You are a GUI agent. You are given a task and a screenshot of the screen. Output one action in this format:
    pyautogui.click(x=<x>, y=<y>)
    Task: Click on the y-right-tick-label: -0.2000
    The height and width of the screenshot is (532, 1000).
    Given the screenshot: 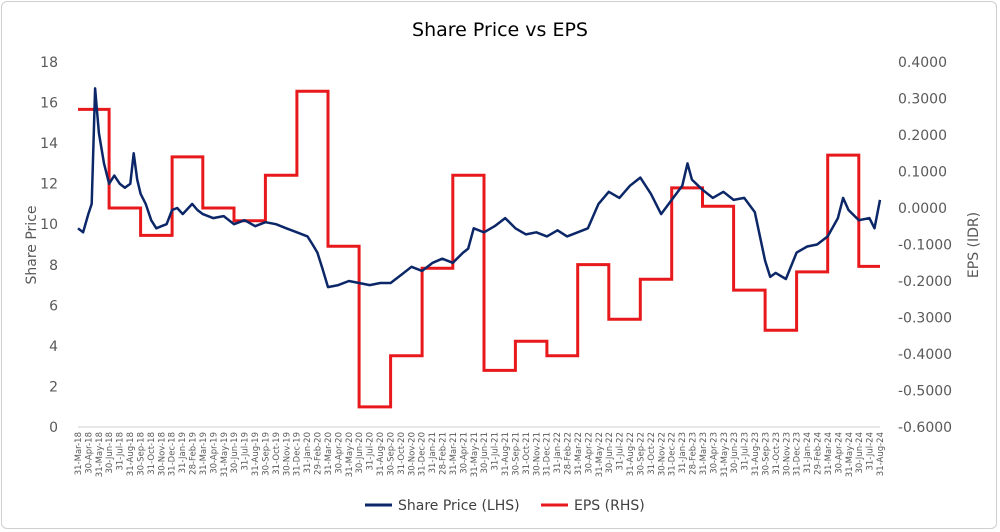 What is the action you would take?
    pyautogui.click(x=925, y=282)
    